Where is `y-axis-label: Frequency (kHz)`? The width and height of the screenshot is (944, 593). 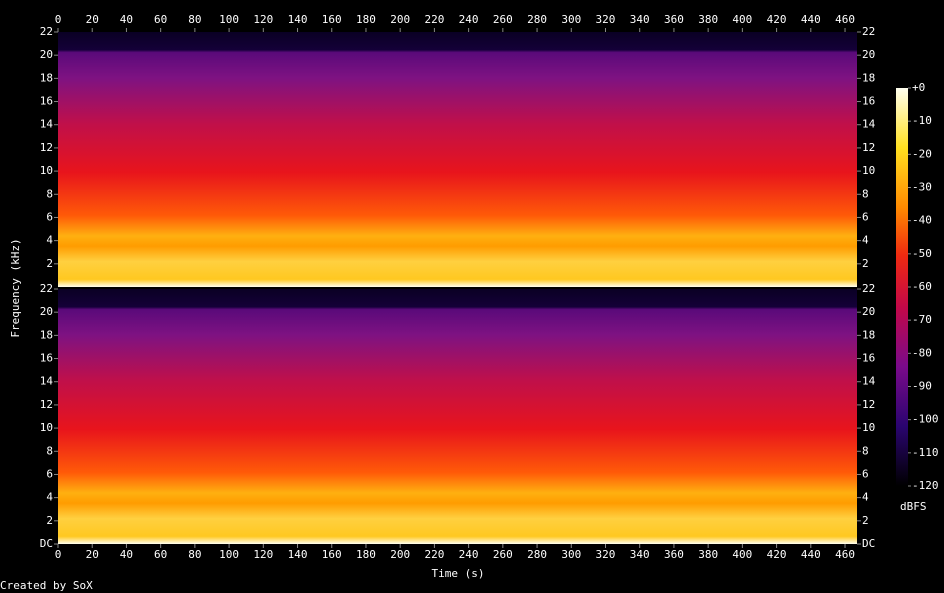
y-axis-label: Frequency (kHz) is located at coordinates (15, 287).